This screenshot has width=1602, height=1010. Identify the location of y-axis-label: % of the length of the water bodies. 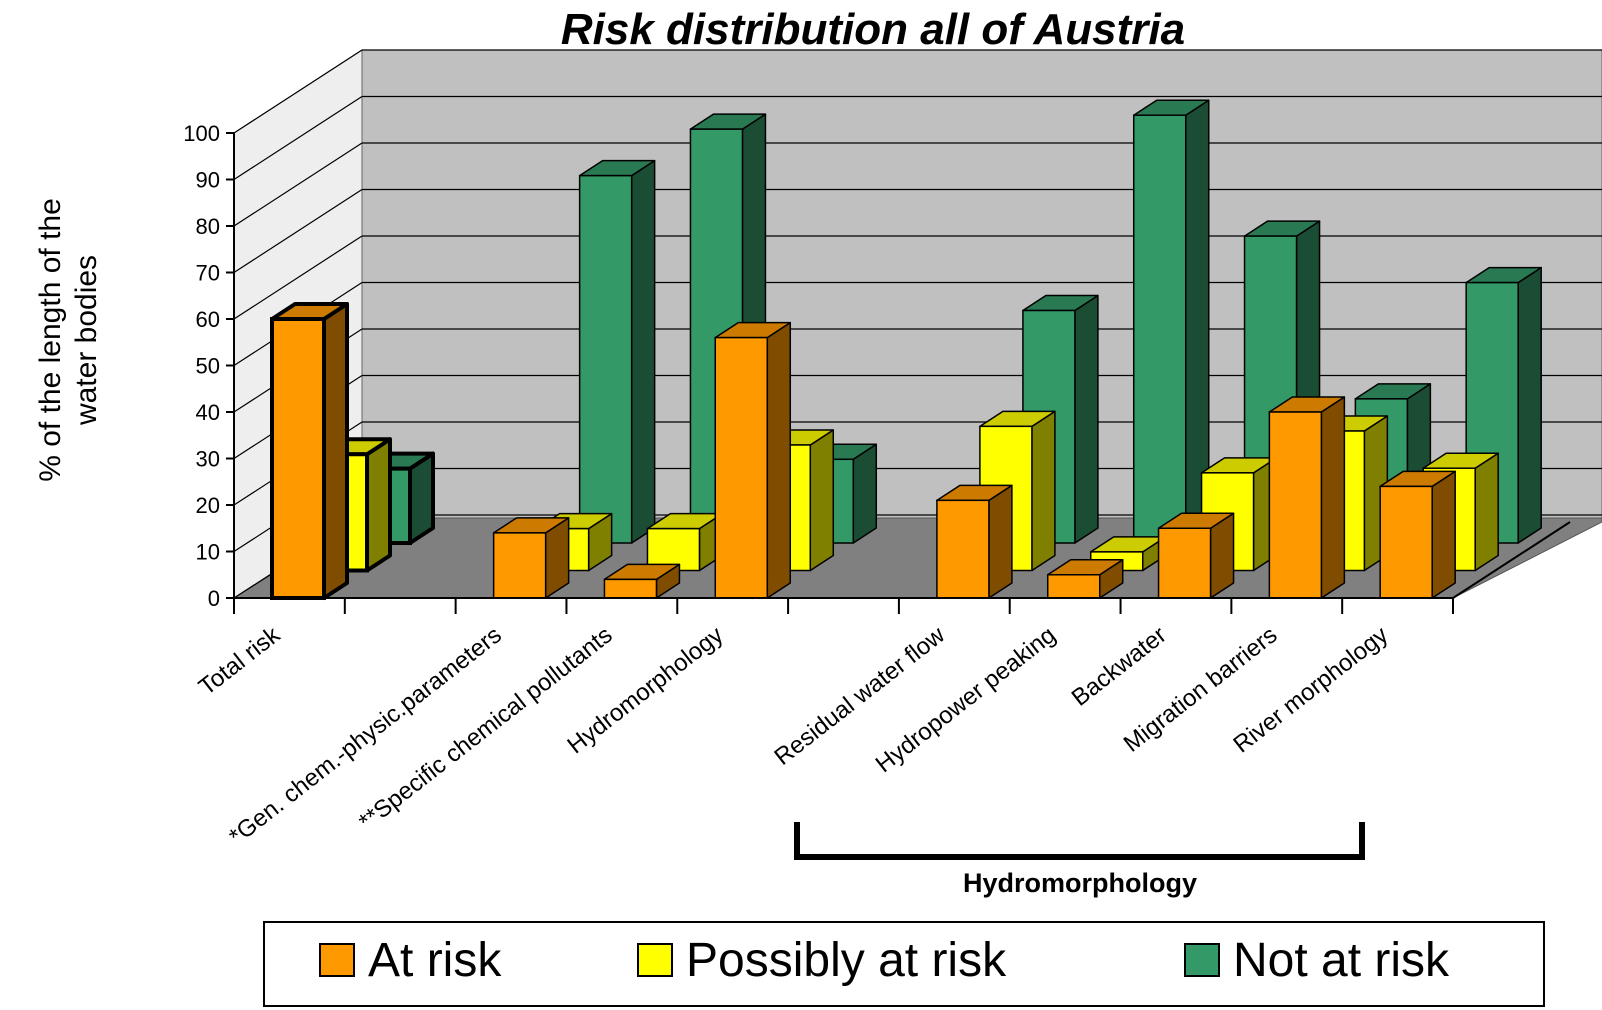
(68, 340).